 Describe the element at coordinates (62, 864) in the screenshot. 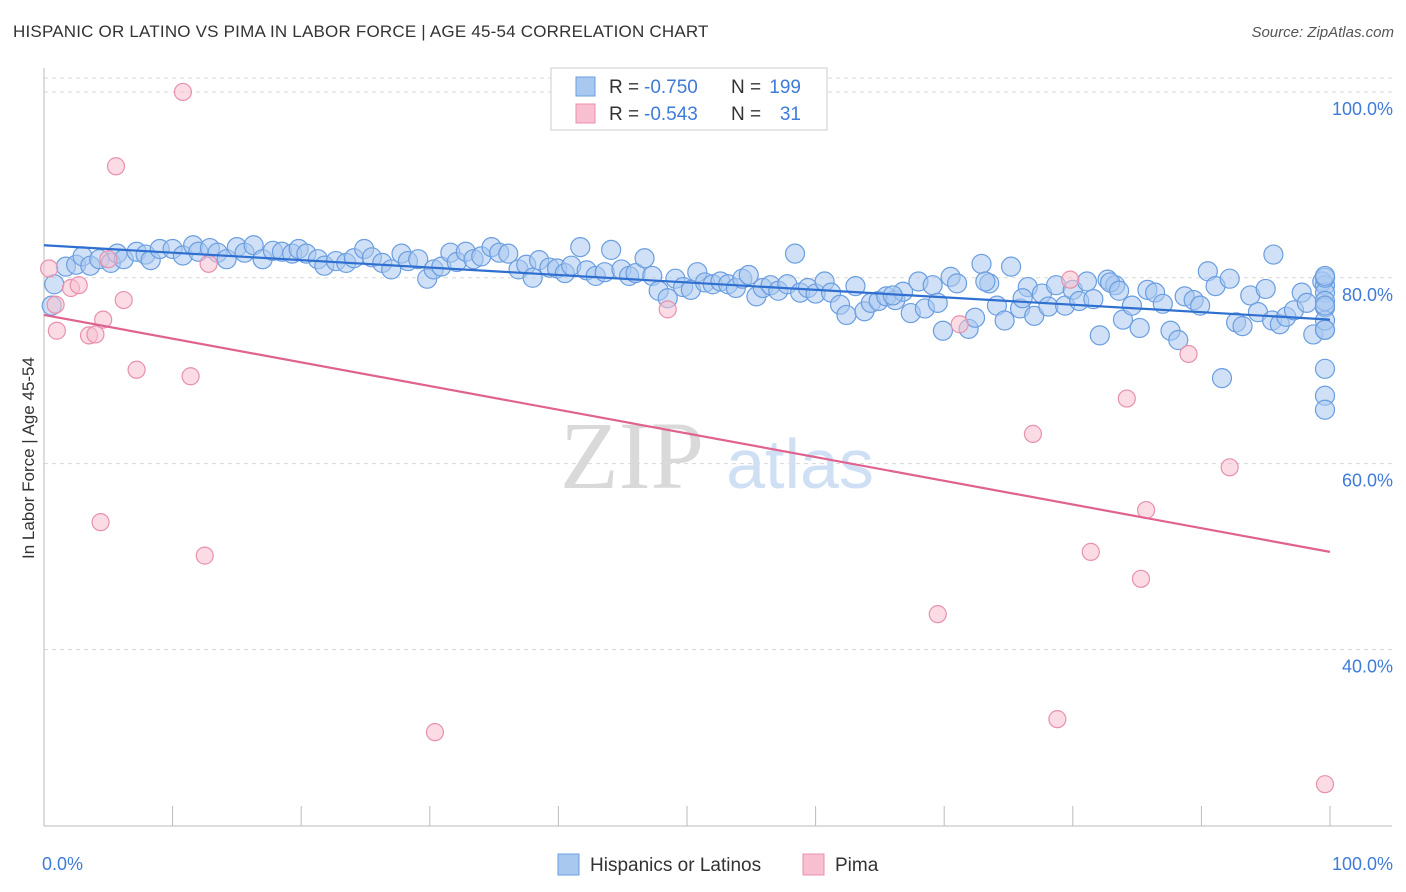

I see `x-tick-label-left: 0.0%` at that location.